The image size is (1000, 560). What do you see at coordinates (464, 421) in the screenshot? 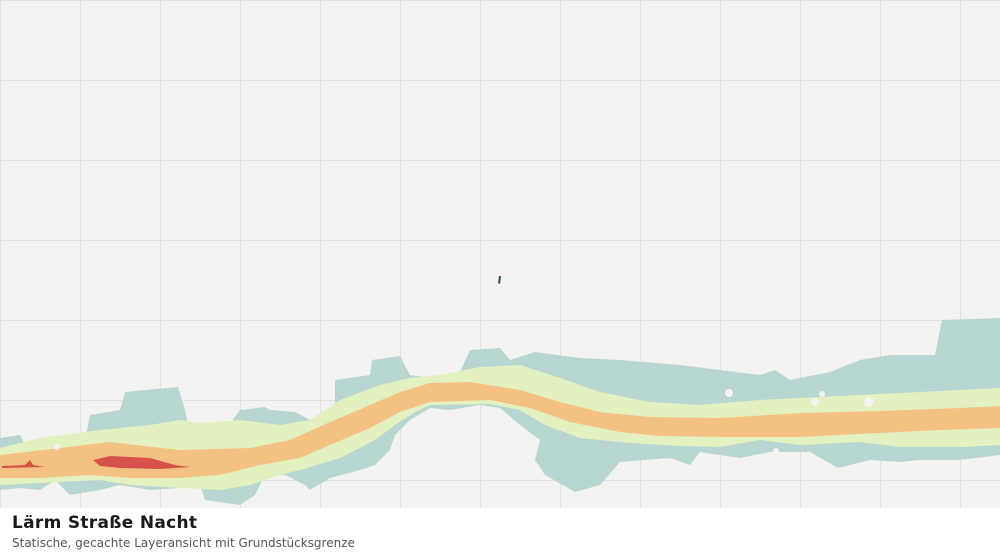
I see `map-holes` at bounding box center [464, 421].